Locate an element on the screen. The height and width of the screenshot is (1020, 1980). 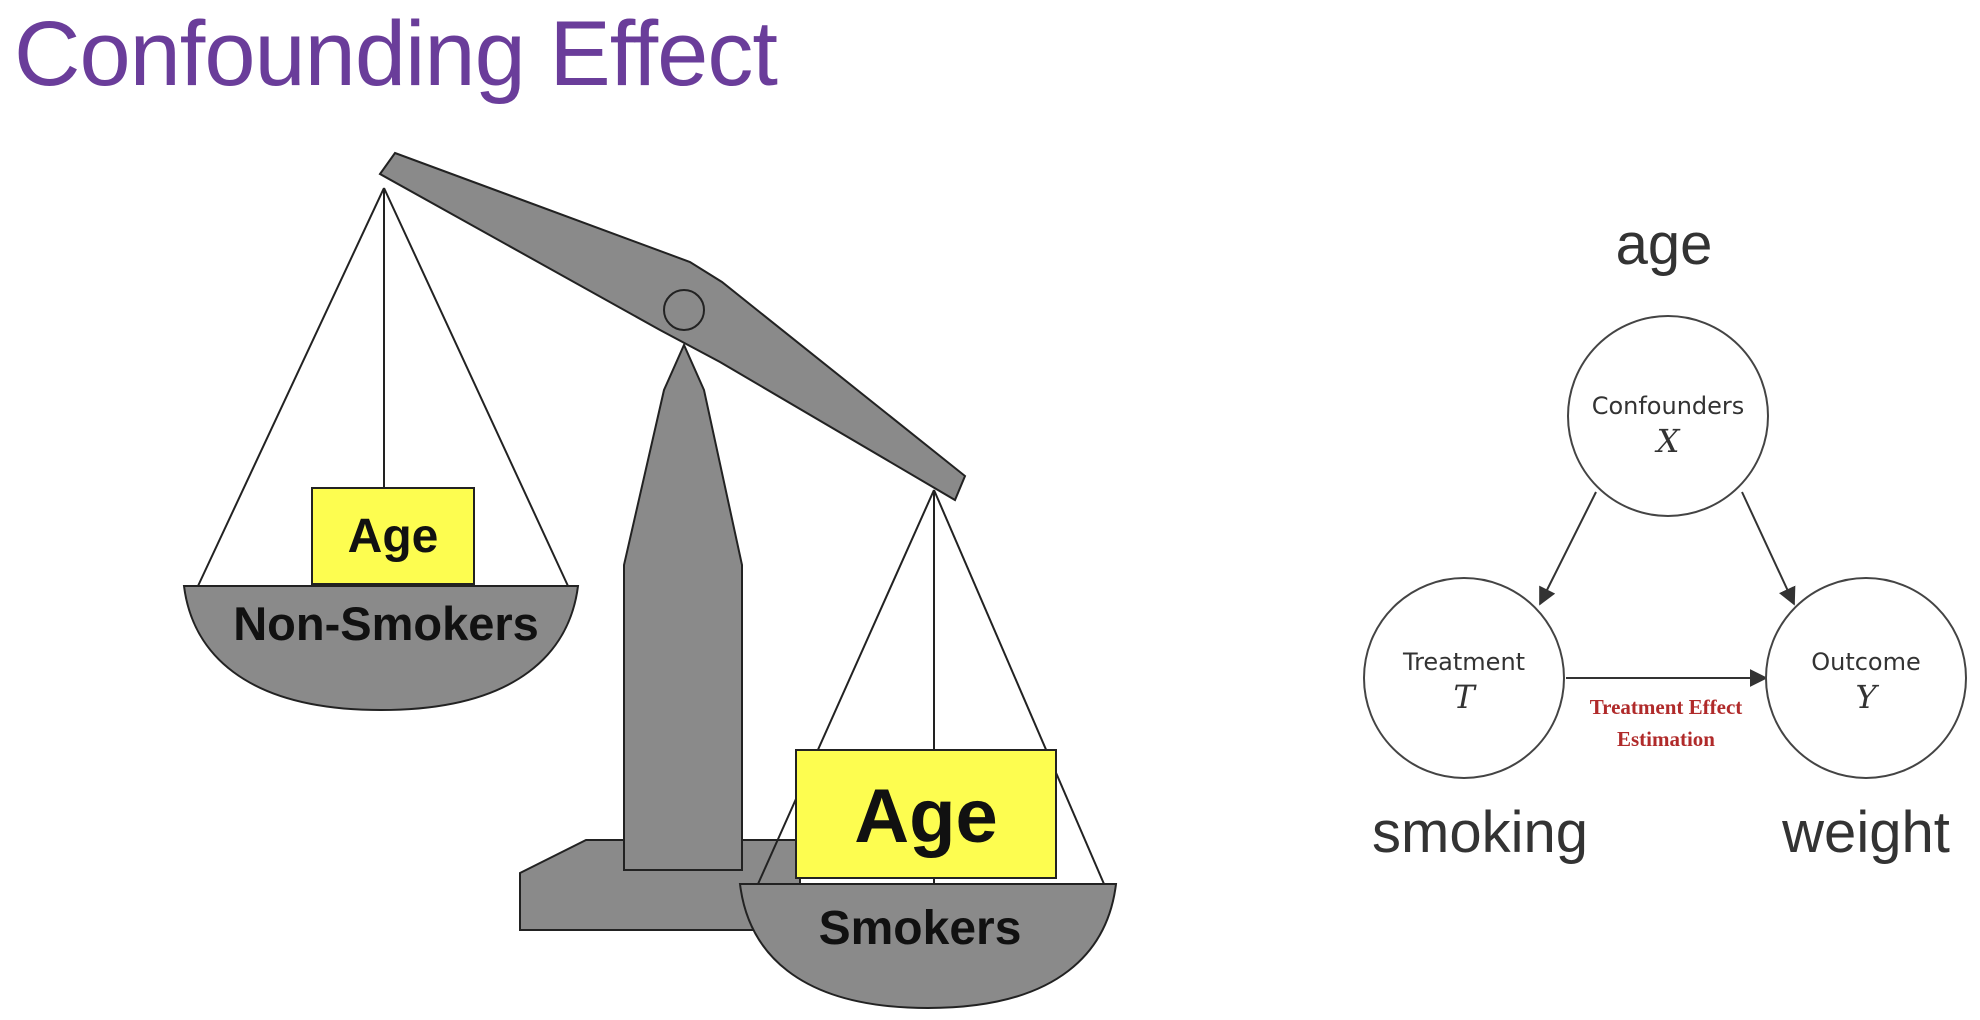
confounder-outer-label: age is located at coordinates (1664, 244).